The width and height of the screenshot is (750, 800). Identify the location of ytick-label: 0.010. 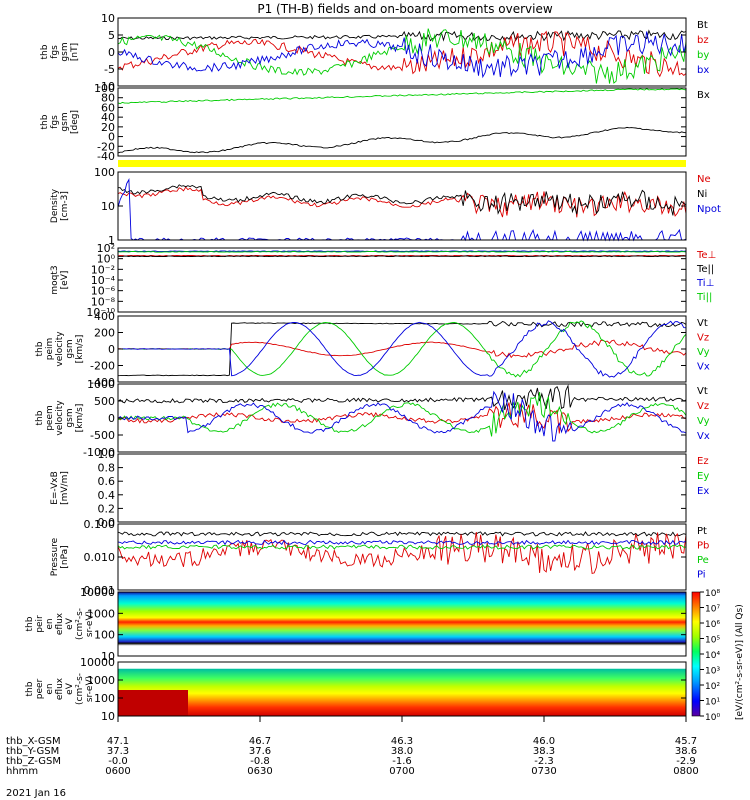
(100, 557).